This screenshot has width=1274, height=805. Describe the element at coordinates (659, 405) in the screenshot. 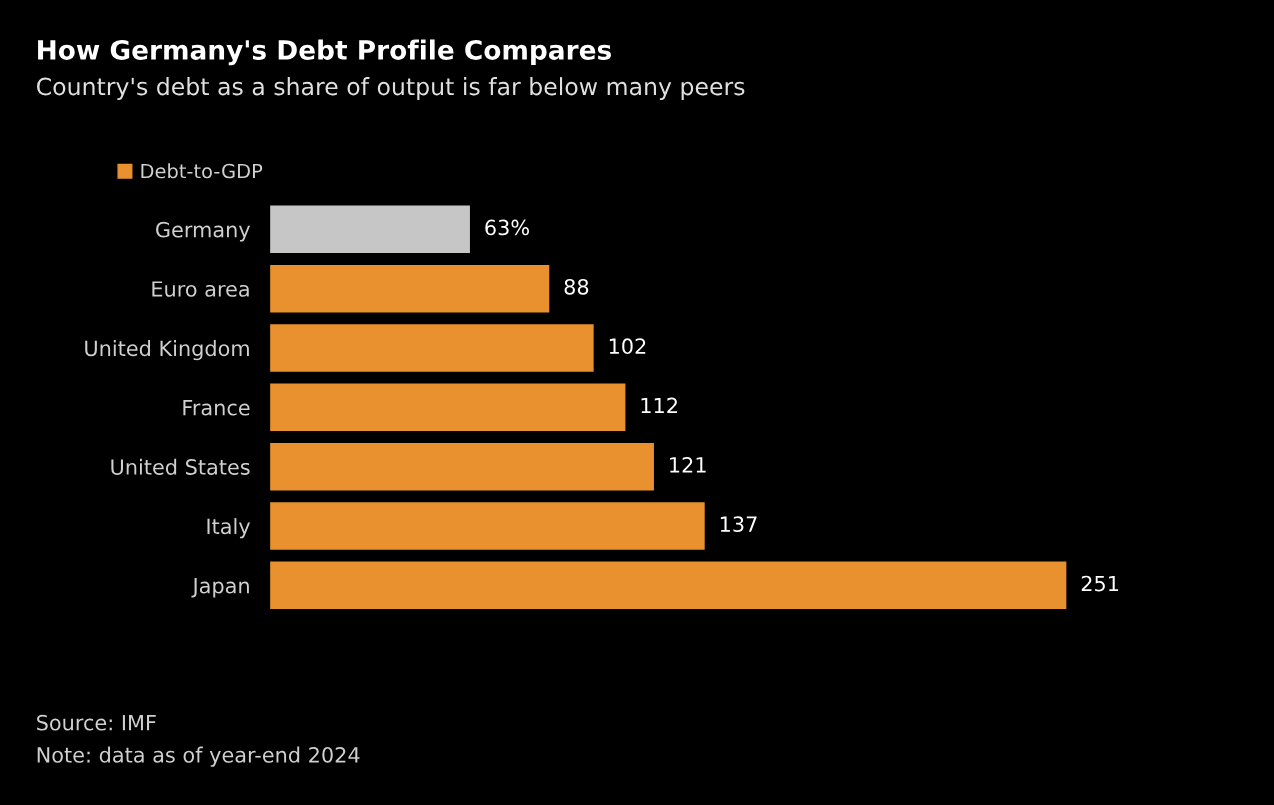

I see `data-label: 112` at that location.